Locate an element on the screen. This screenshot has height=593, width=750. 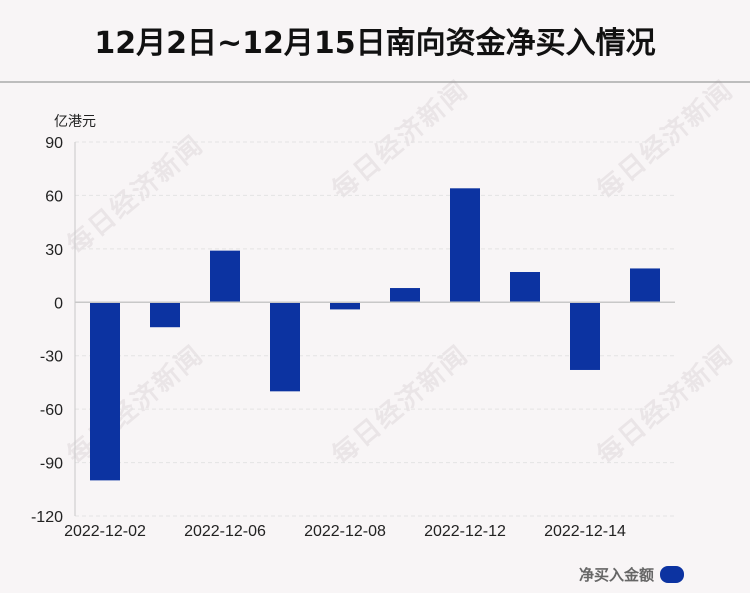
chart-legend: 净买入金额 is located at coordinates (631, 574).